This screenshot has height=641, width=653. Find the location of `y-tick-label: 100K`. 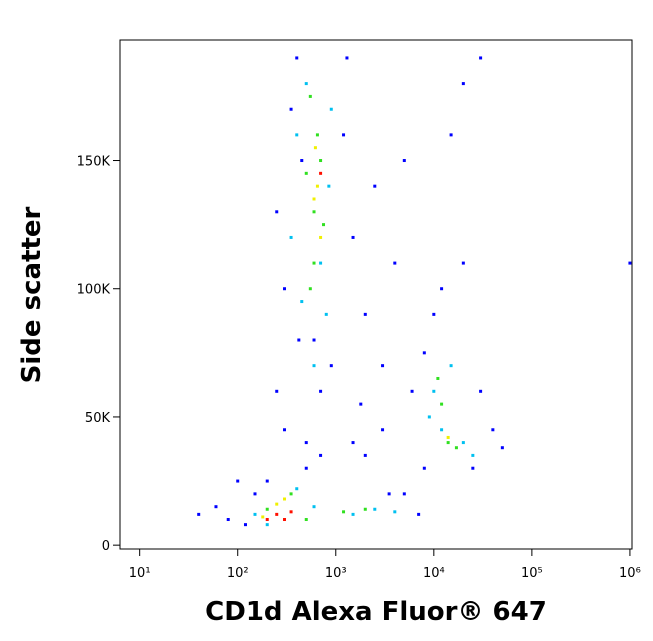

y-tick-label: 100K is located at coordinates (94, 290).